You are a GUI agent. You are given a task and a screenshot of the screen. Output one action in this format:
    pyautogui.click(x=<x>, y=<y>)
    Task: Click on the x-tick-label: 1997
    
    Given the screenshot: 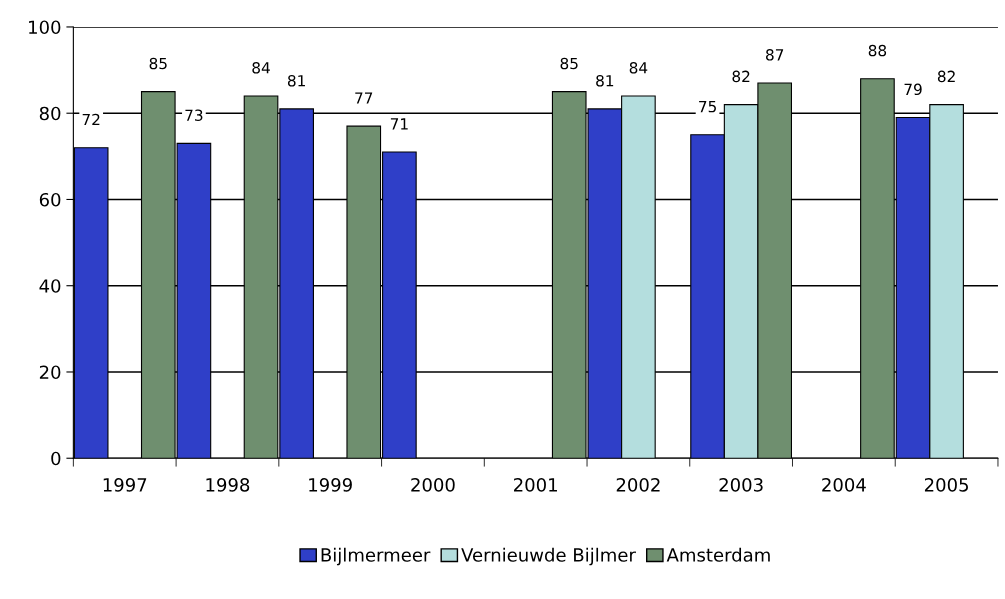 What is the action you would take?
    pyautogui.click(x=125, y=485)
    